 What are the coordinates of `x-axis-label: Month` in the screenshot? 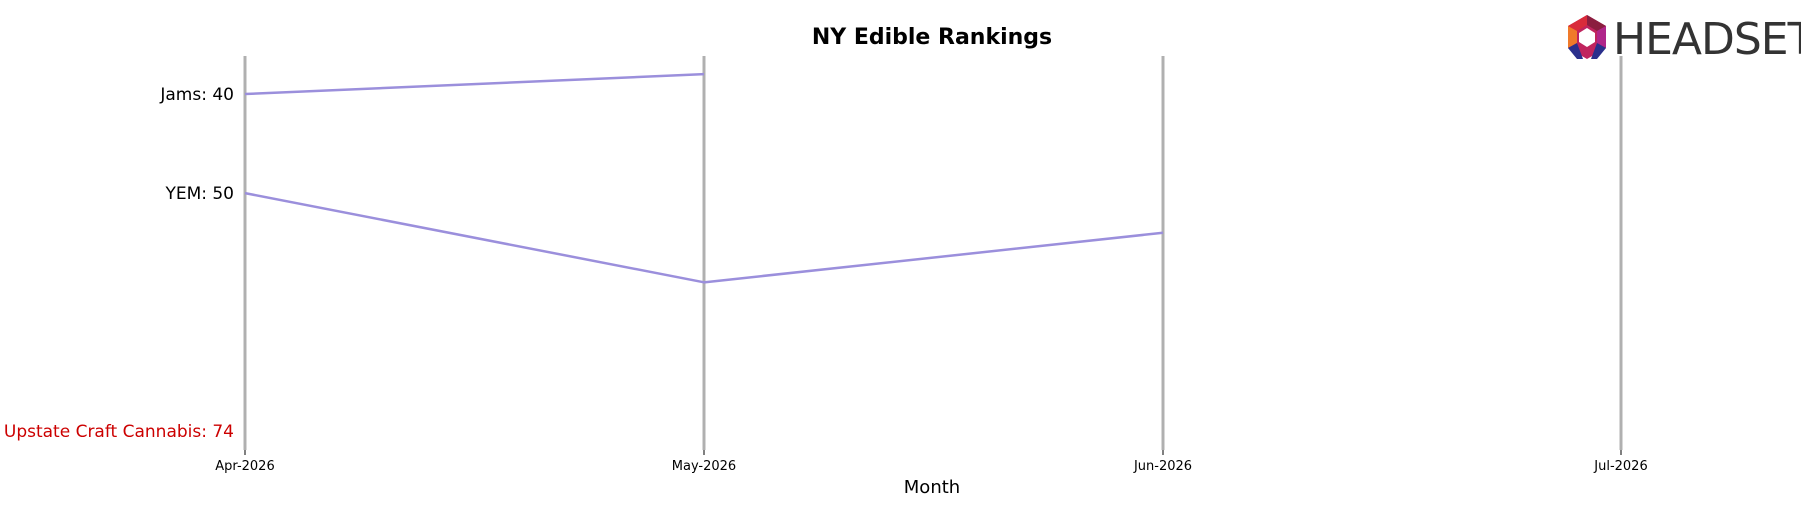 It's located at (932, 487).